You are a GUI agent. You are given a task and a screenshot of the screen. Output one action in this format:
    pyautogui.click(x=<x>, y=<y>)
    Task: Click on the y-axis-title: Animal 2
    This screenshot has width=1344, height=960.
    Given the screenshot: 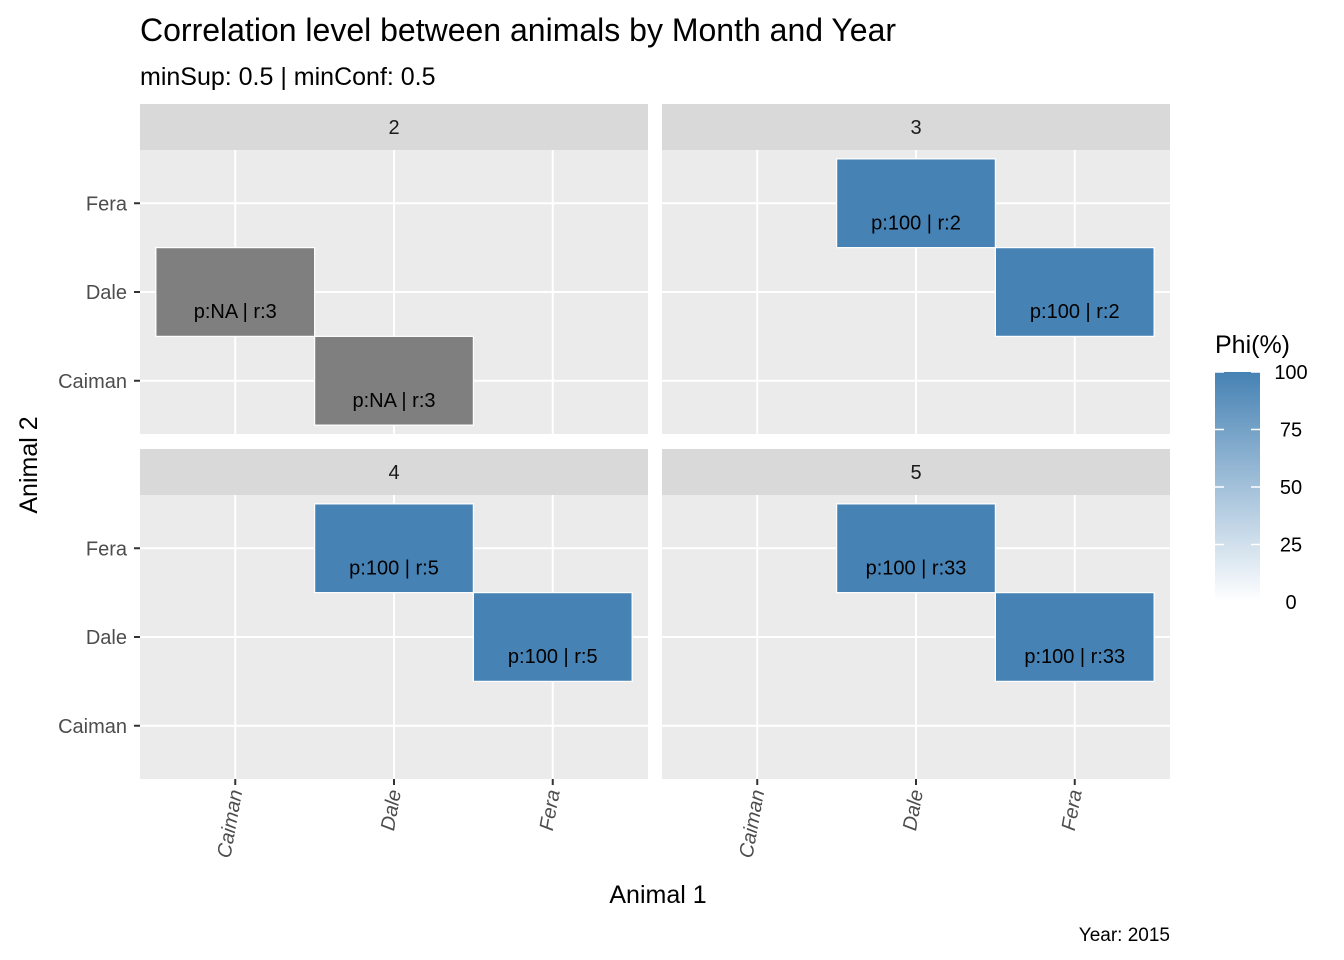 What is the action you would take?
    pyautogui.click(x=29, y=464)
    